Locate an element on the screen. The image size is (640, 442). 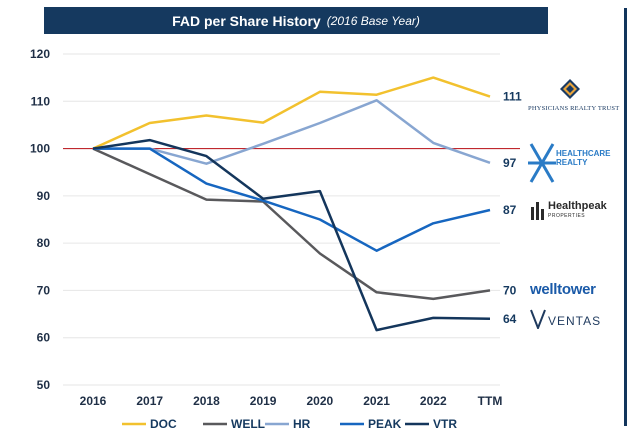
series-line-doc is located at coordinates (291, 113).